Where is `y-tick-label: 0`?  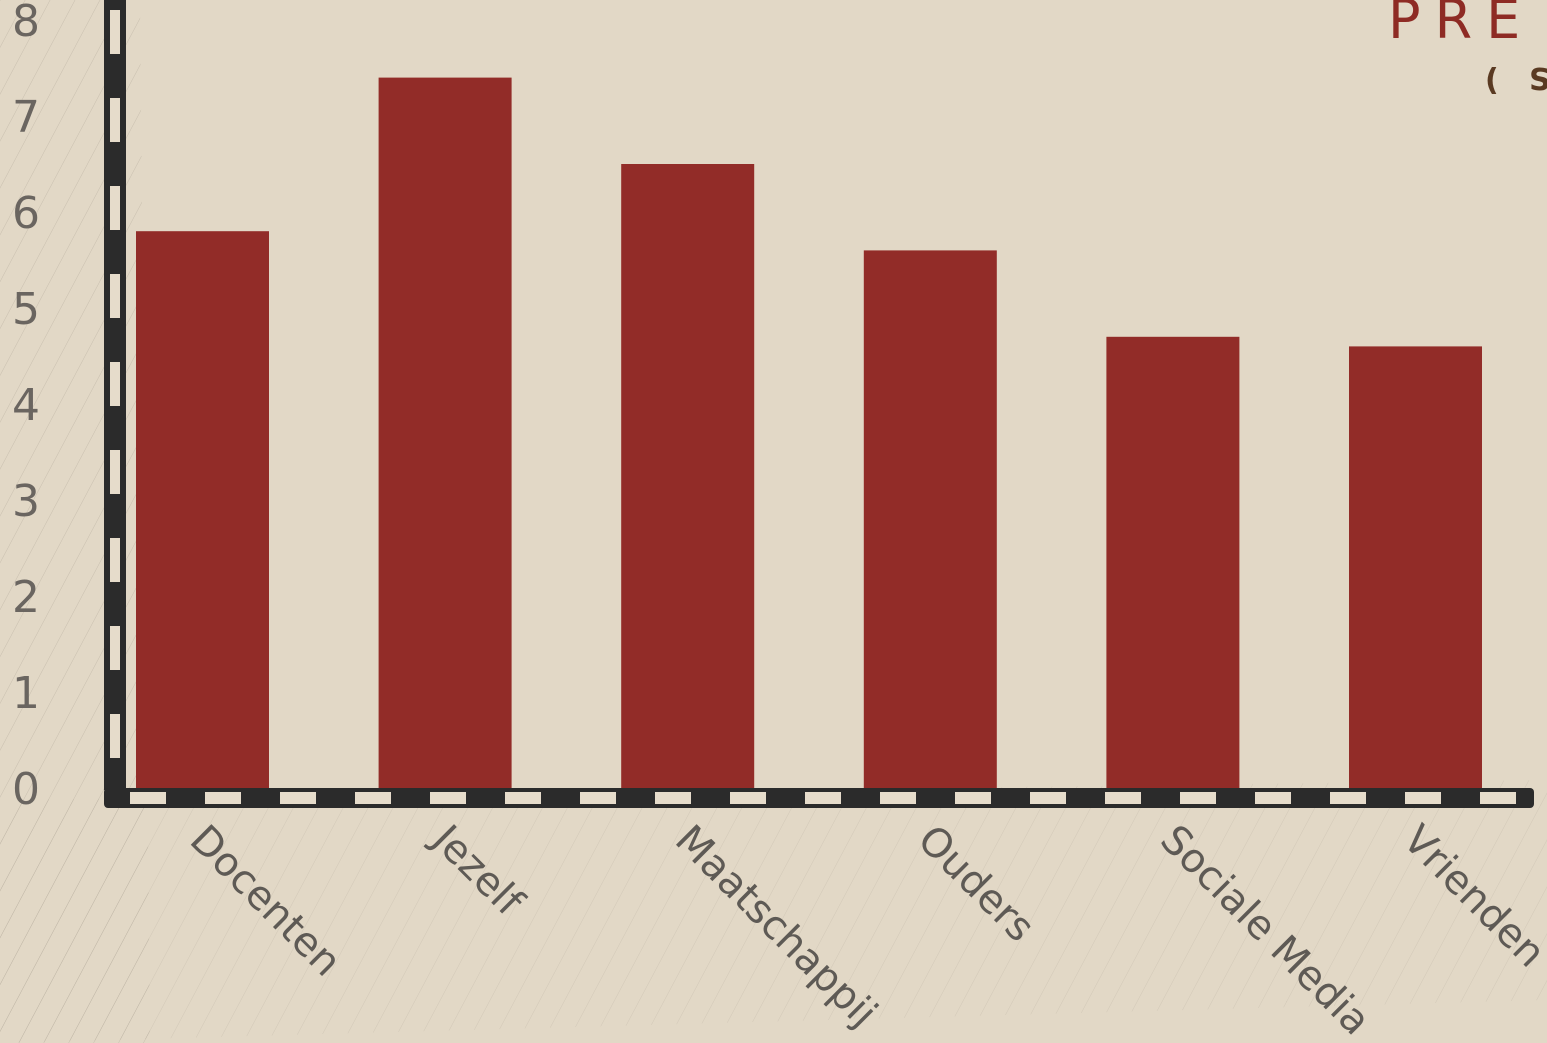
y-tick-label: 0 is located at coordinates (26, 789).